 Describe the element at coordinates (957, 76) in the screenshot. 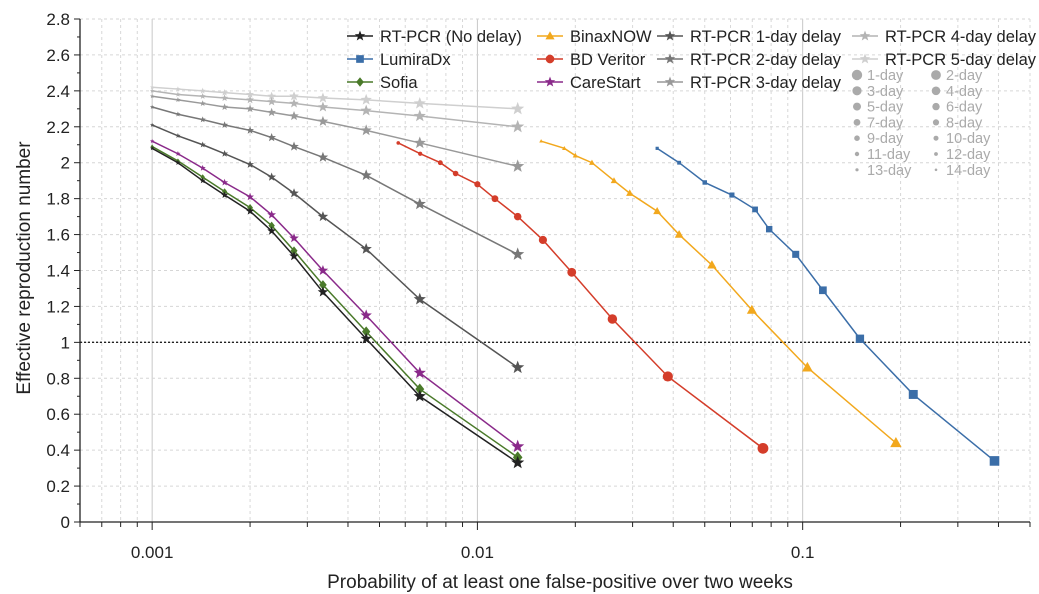

I see `size-legend-item: 2-day` at that location.